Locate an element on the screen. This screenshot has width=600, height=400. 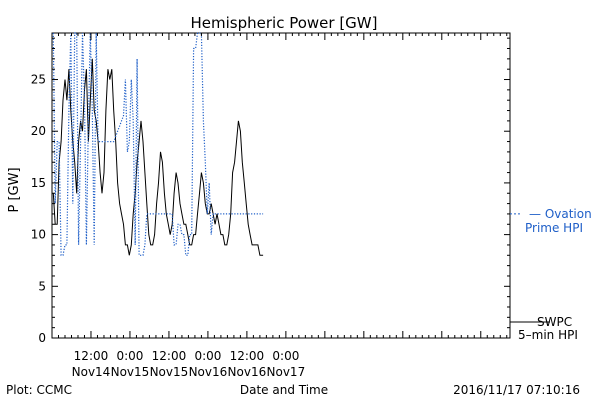
y-tick-label: 5 is located at coordinates (42, 286).